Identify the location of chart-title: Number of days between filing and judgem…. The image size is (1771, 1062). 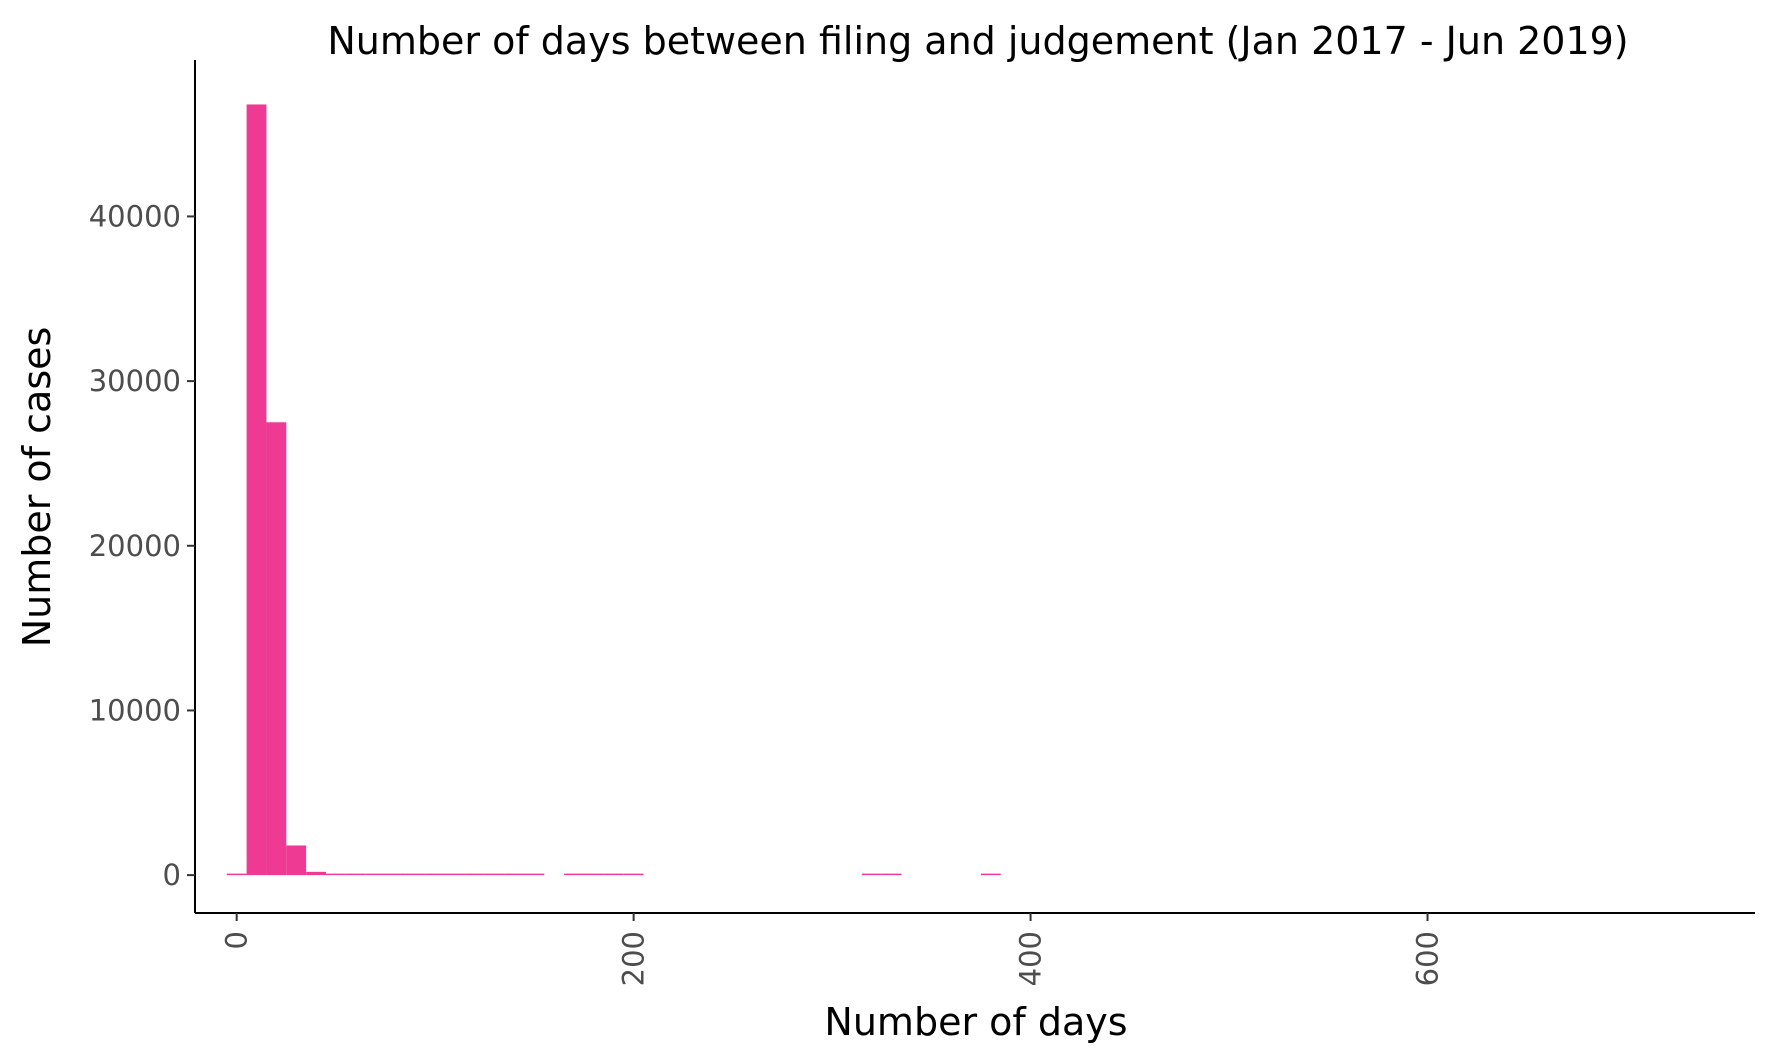
(977, 41).